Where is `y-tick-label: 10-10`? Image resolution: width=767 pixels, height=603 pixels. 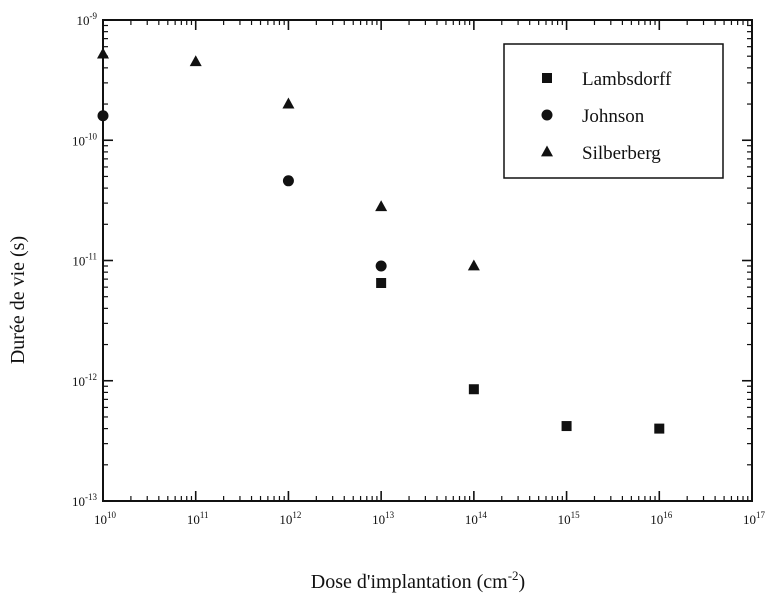 y-tick-label: 10-10 is located at coordinates (84, 139).